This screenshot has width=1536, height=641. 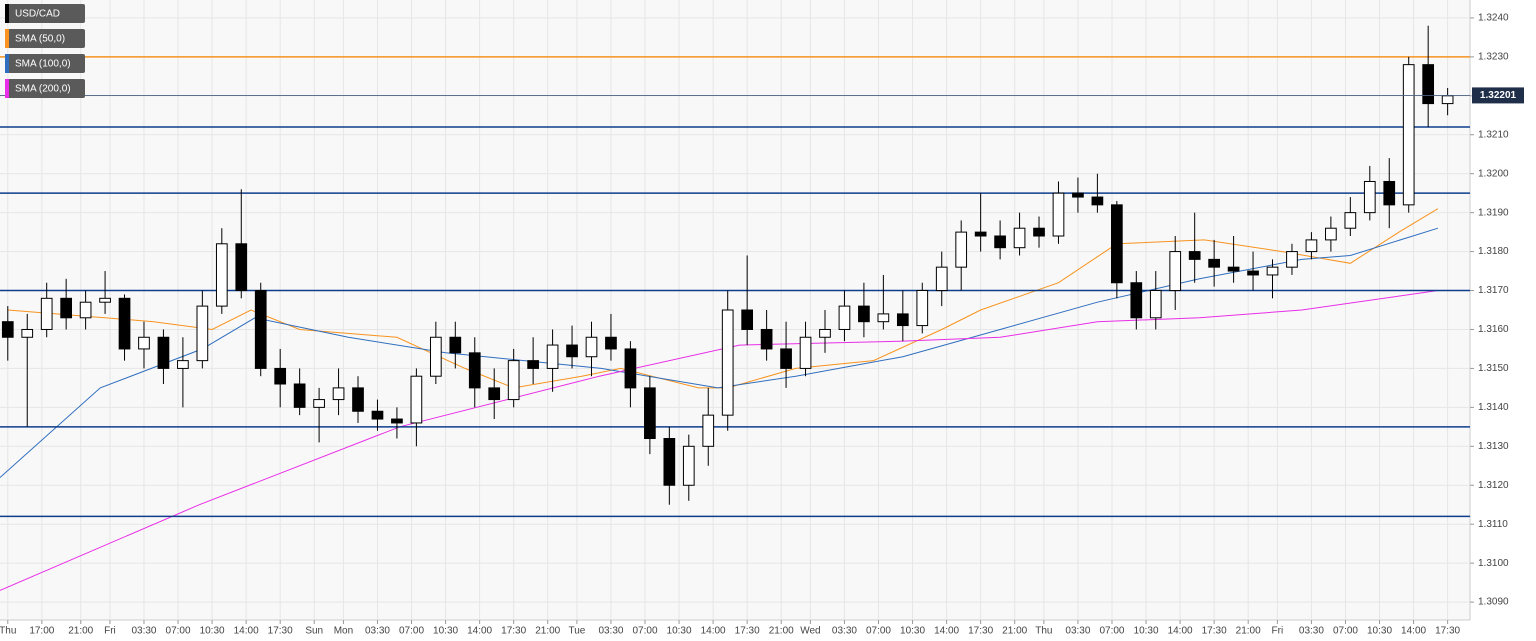 What do you see at coordinates (343, 631) in the screenshot?
I see `x-tick-label: Mon` at bounding box center [343, 631].